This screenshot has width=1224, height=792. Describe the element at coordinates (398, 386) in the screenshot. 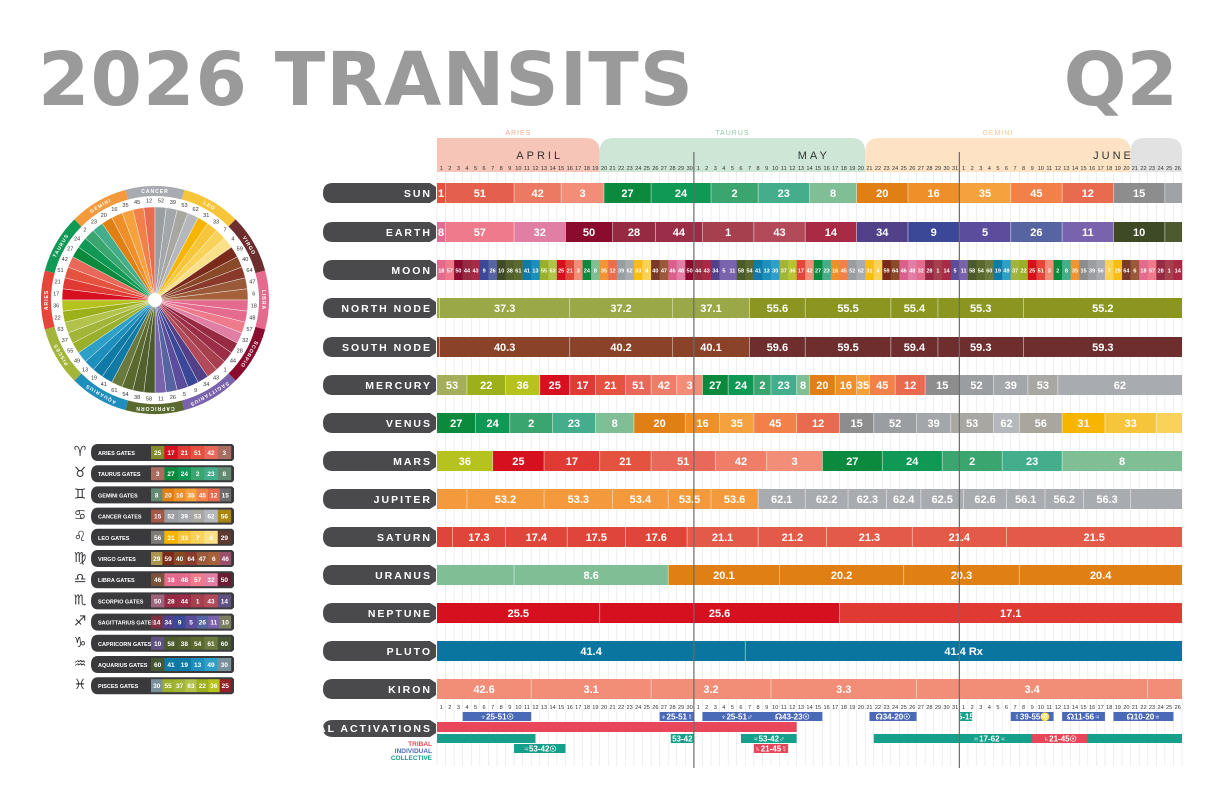

I see `planet-name: MERCURY` at that location.